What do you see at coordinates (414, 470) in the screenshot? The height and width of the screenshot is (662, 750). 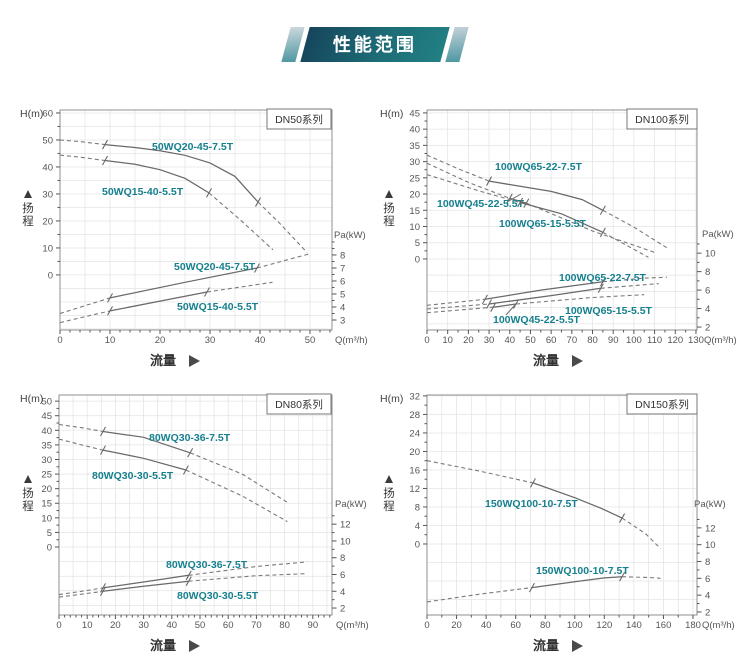 I see `y-left-tick-label: 16` at bounding box center [414, 470].